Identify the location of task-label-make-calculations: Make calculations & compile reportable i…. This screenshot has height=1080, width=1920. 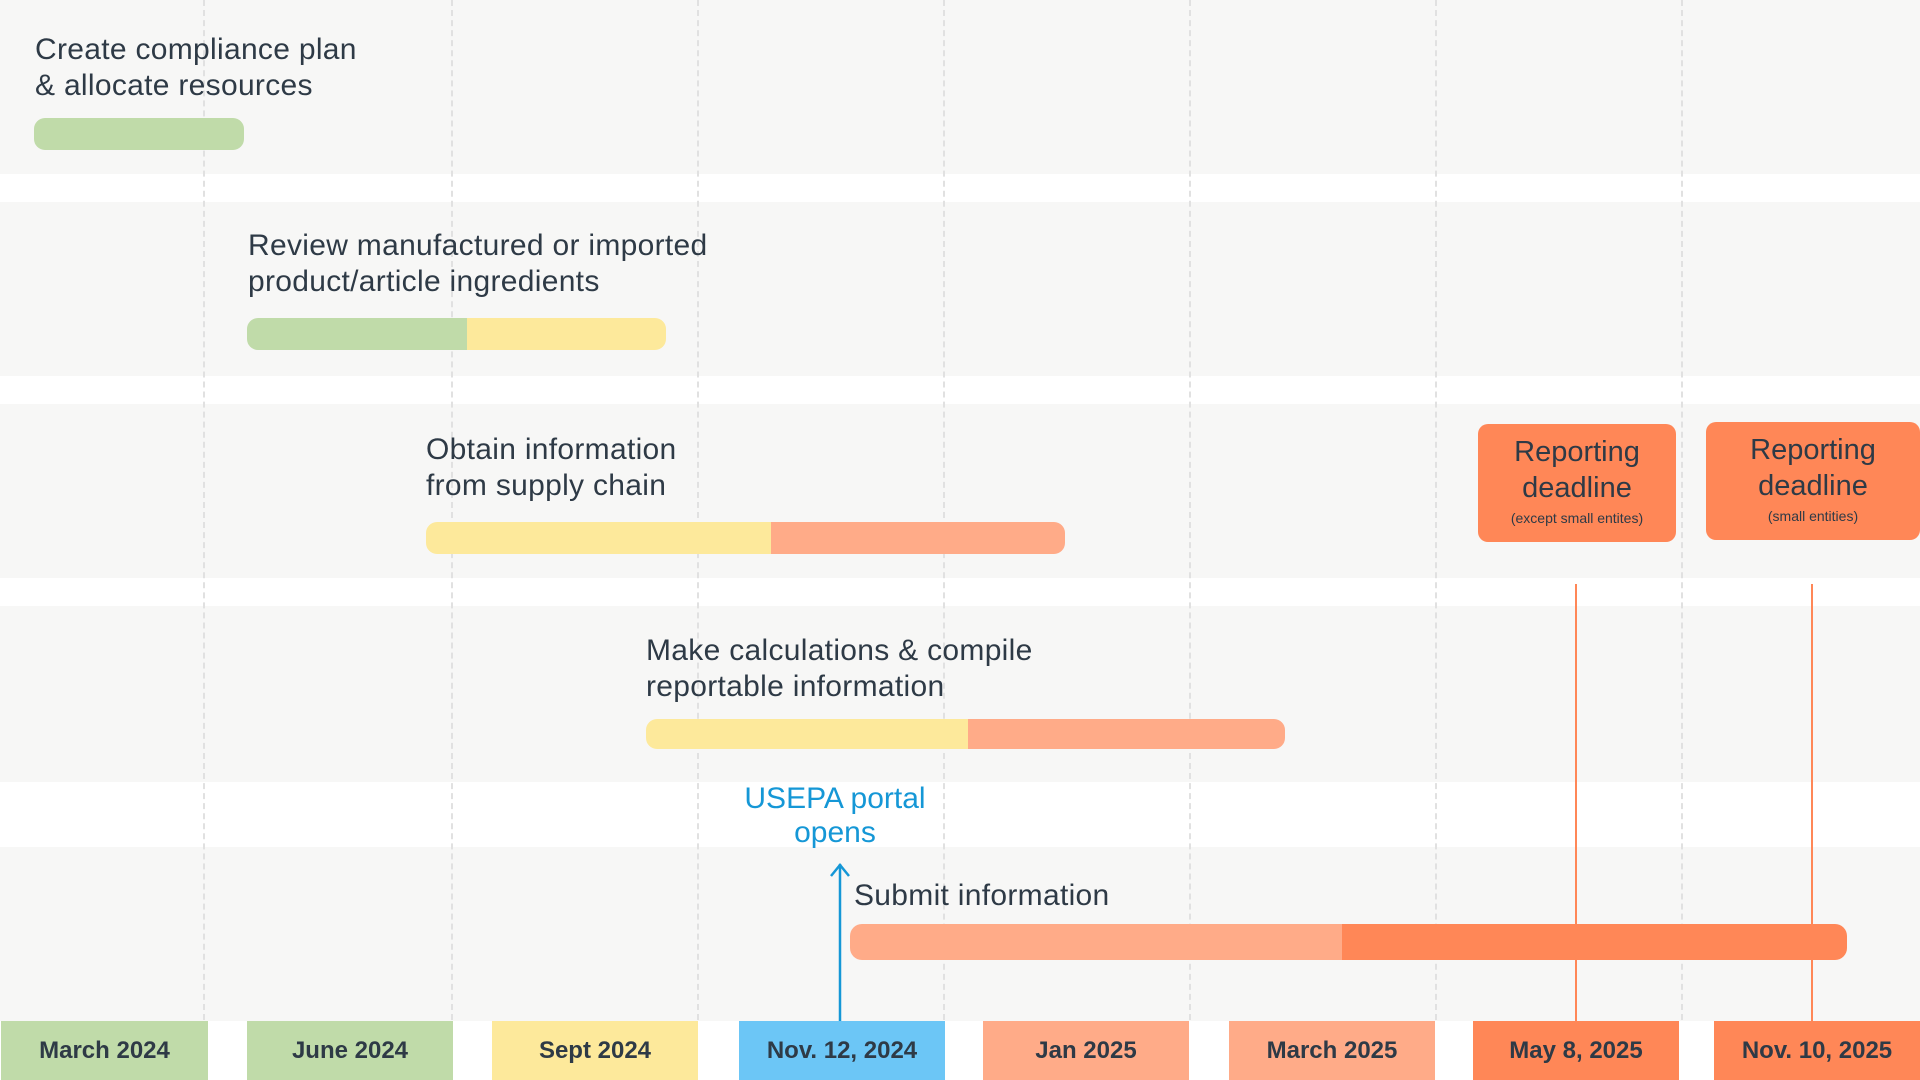
(839, 669).